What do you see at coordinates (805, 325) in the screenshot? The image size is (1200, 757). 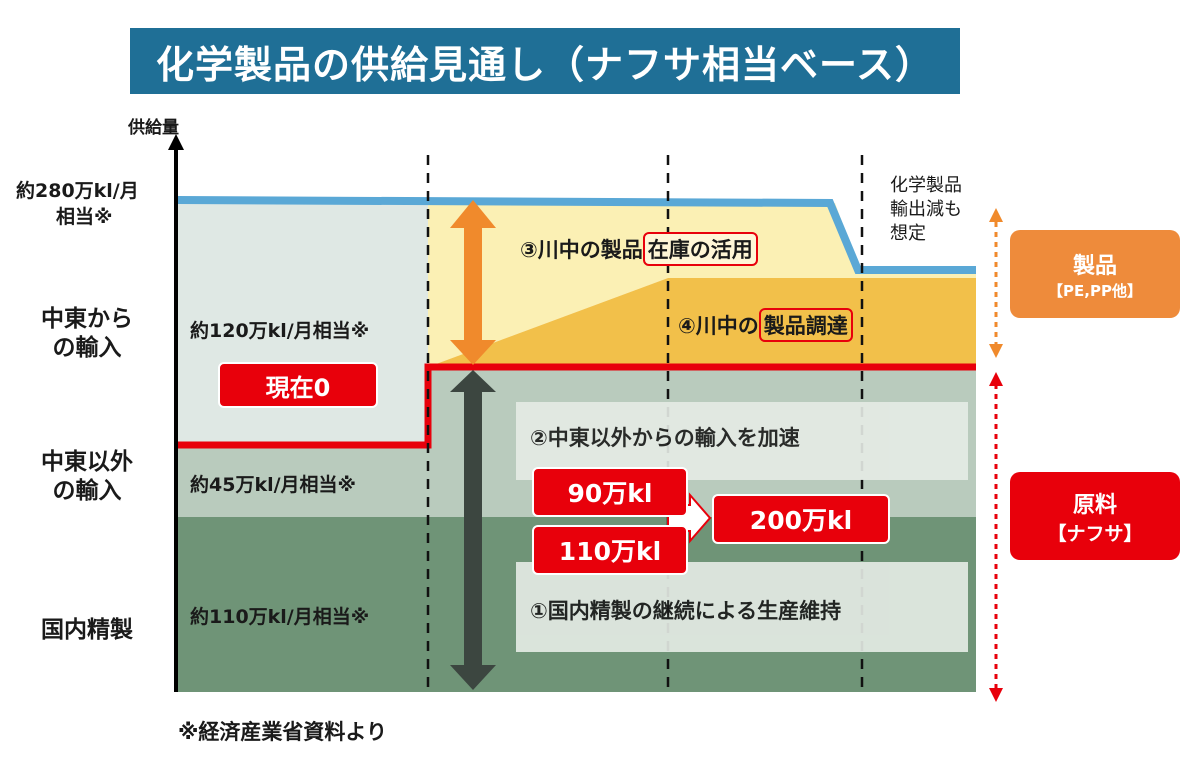 I see `measure-4-highlight: 製品調達` at bounding box center [805, 325].